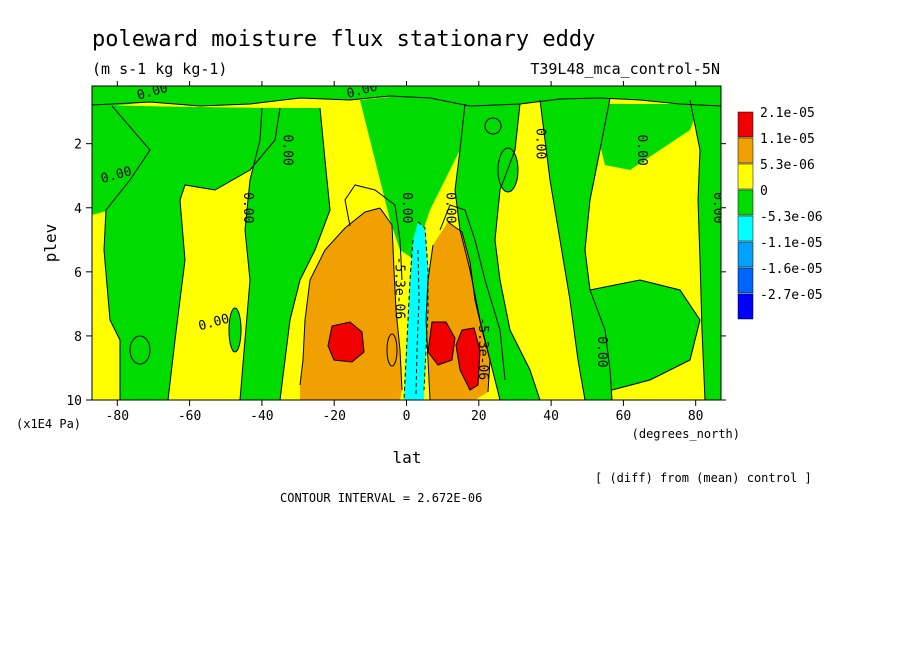  I want to click on x-tick-label: 60, so click(624, 416).